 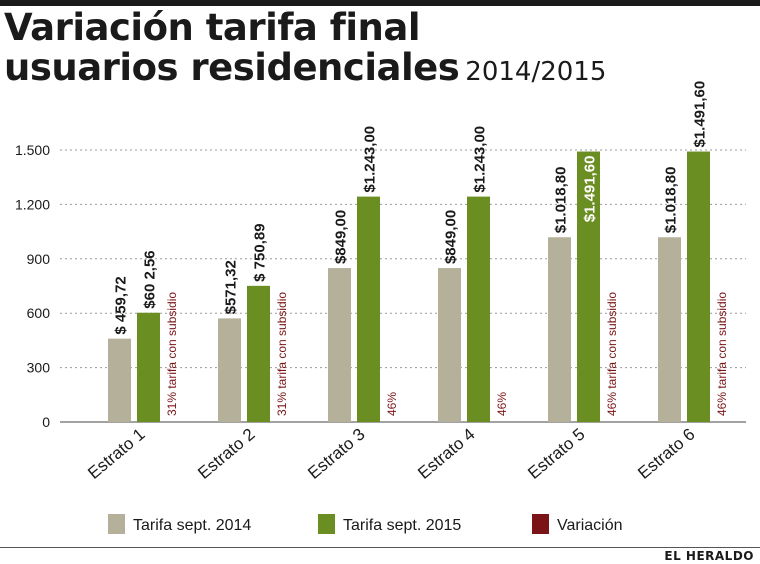 What do you see at coordinates (32, 204) in the screenshot?
I see `y-tick-label: 1.200` at bounding box center [32, 204].